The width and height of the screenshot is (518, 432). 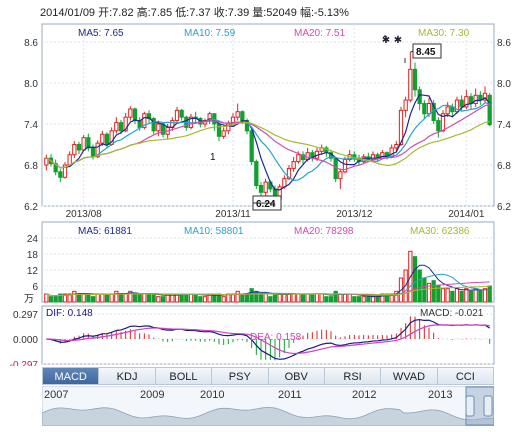 I want to click on tab-macd: MACD, so click(x=71, y=376).